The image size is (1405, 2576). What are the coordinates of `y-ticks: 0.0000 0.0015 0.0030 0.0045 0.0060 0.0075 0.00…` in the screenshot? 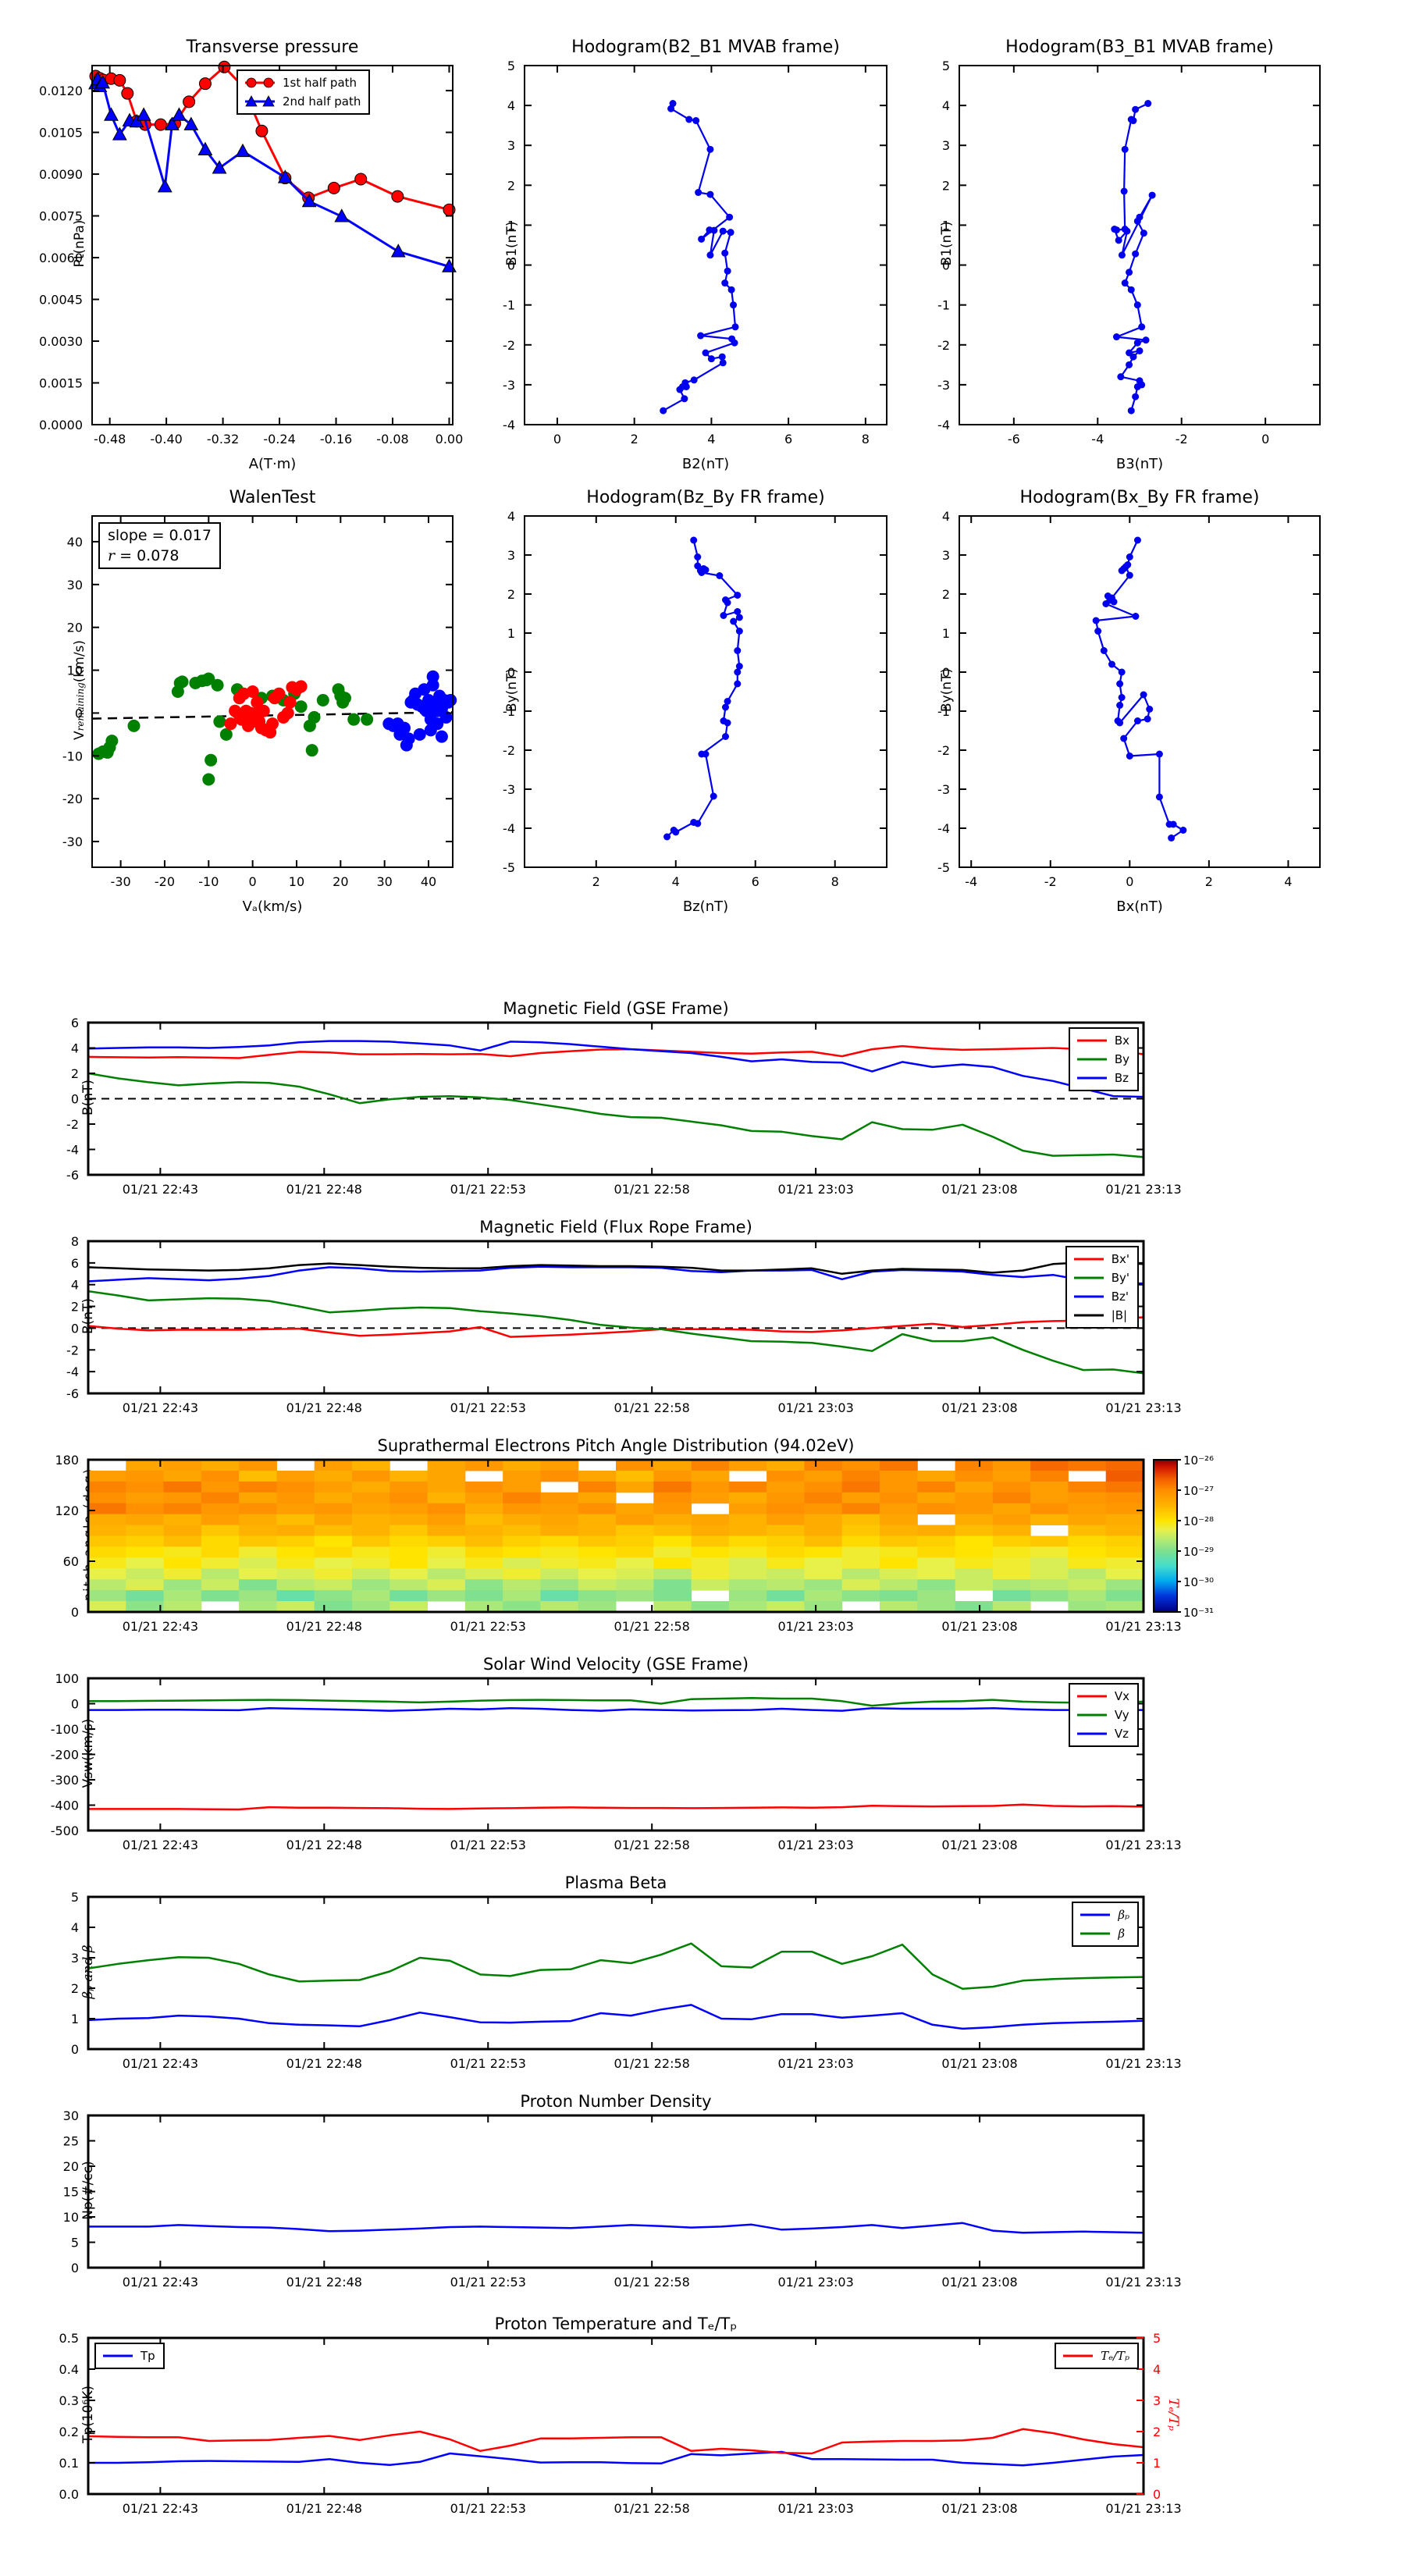 It's located at (246, 258).